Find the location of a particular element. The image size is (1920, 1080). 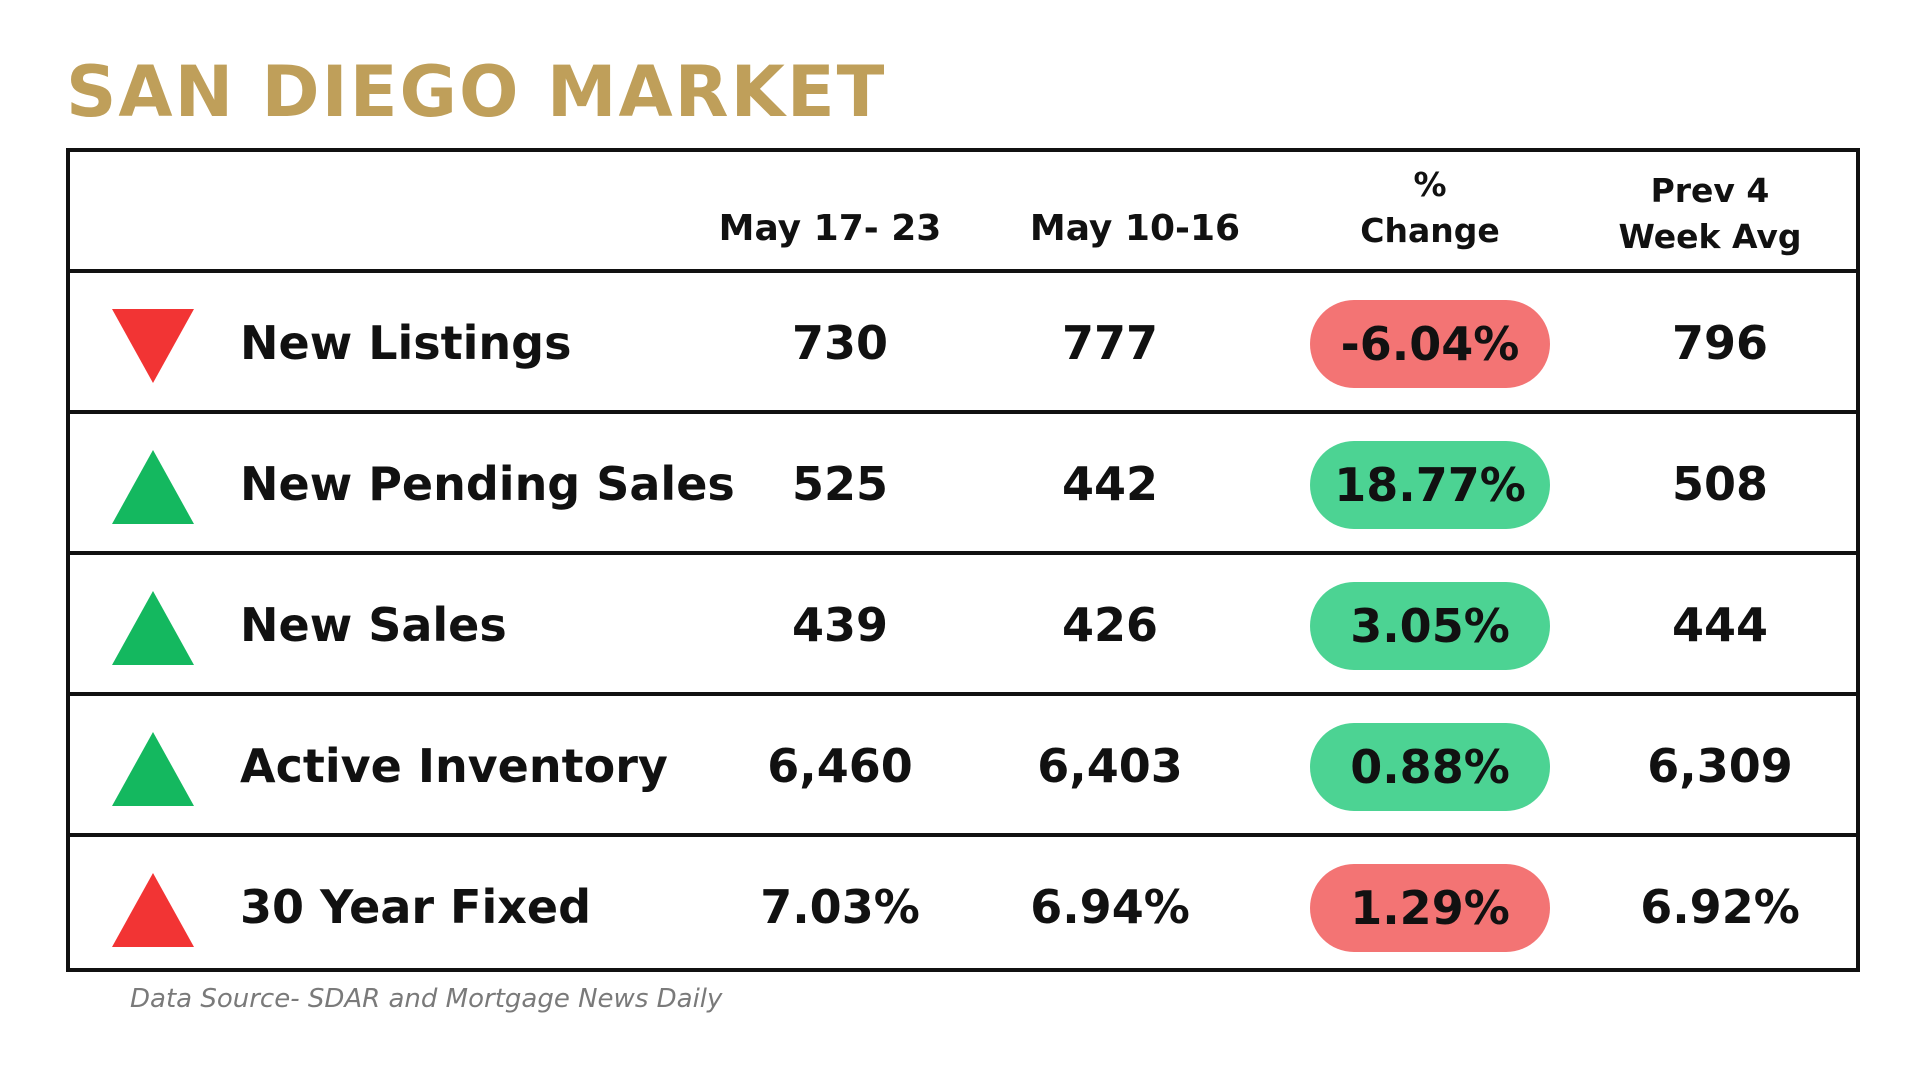

table-row: New Listings 730 777 -6.04% 796 is located at coordinates (963, 343).